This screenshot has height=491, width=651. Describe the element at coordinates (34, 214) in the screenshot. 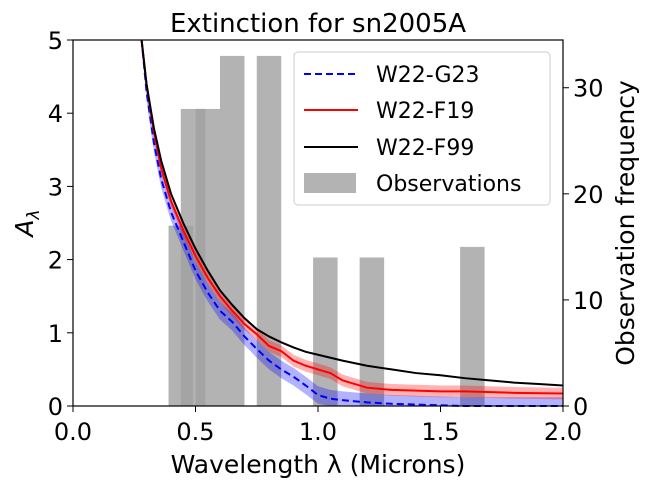

I see `y-axis-label-sub: λ` at that location.